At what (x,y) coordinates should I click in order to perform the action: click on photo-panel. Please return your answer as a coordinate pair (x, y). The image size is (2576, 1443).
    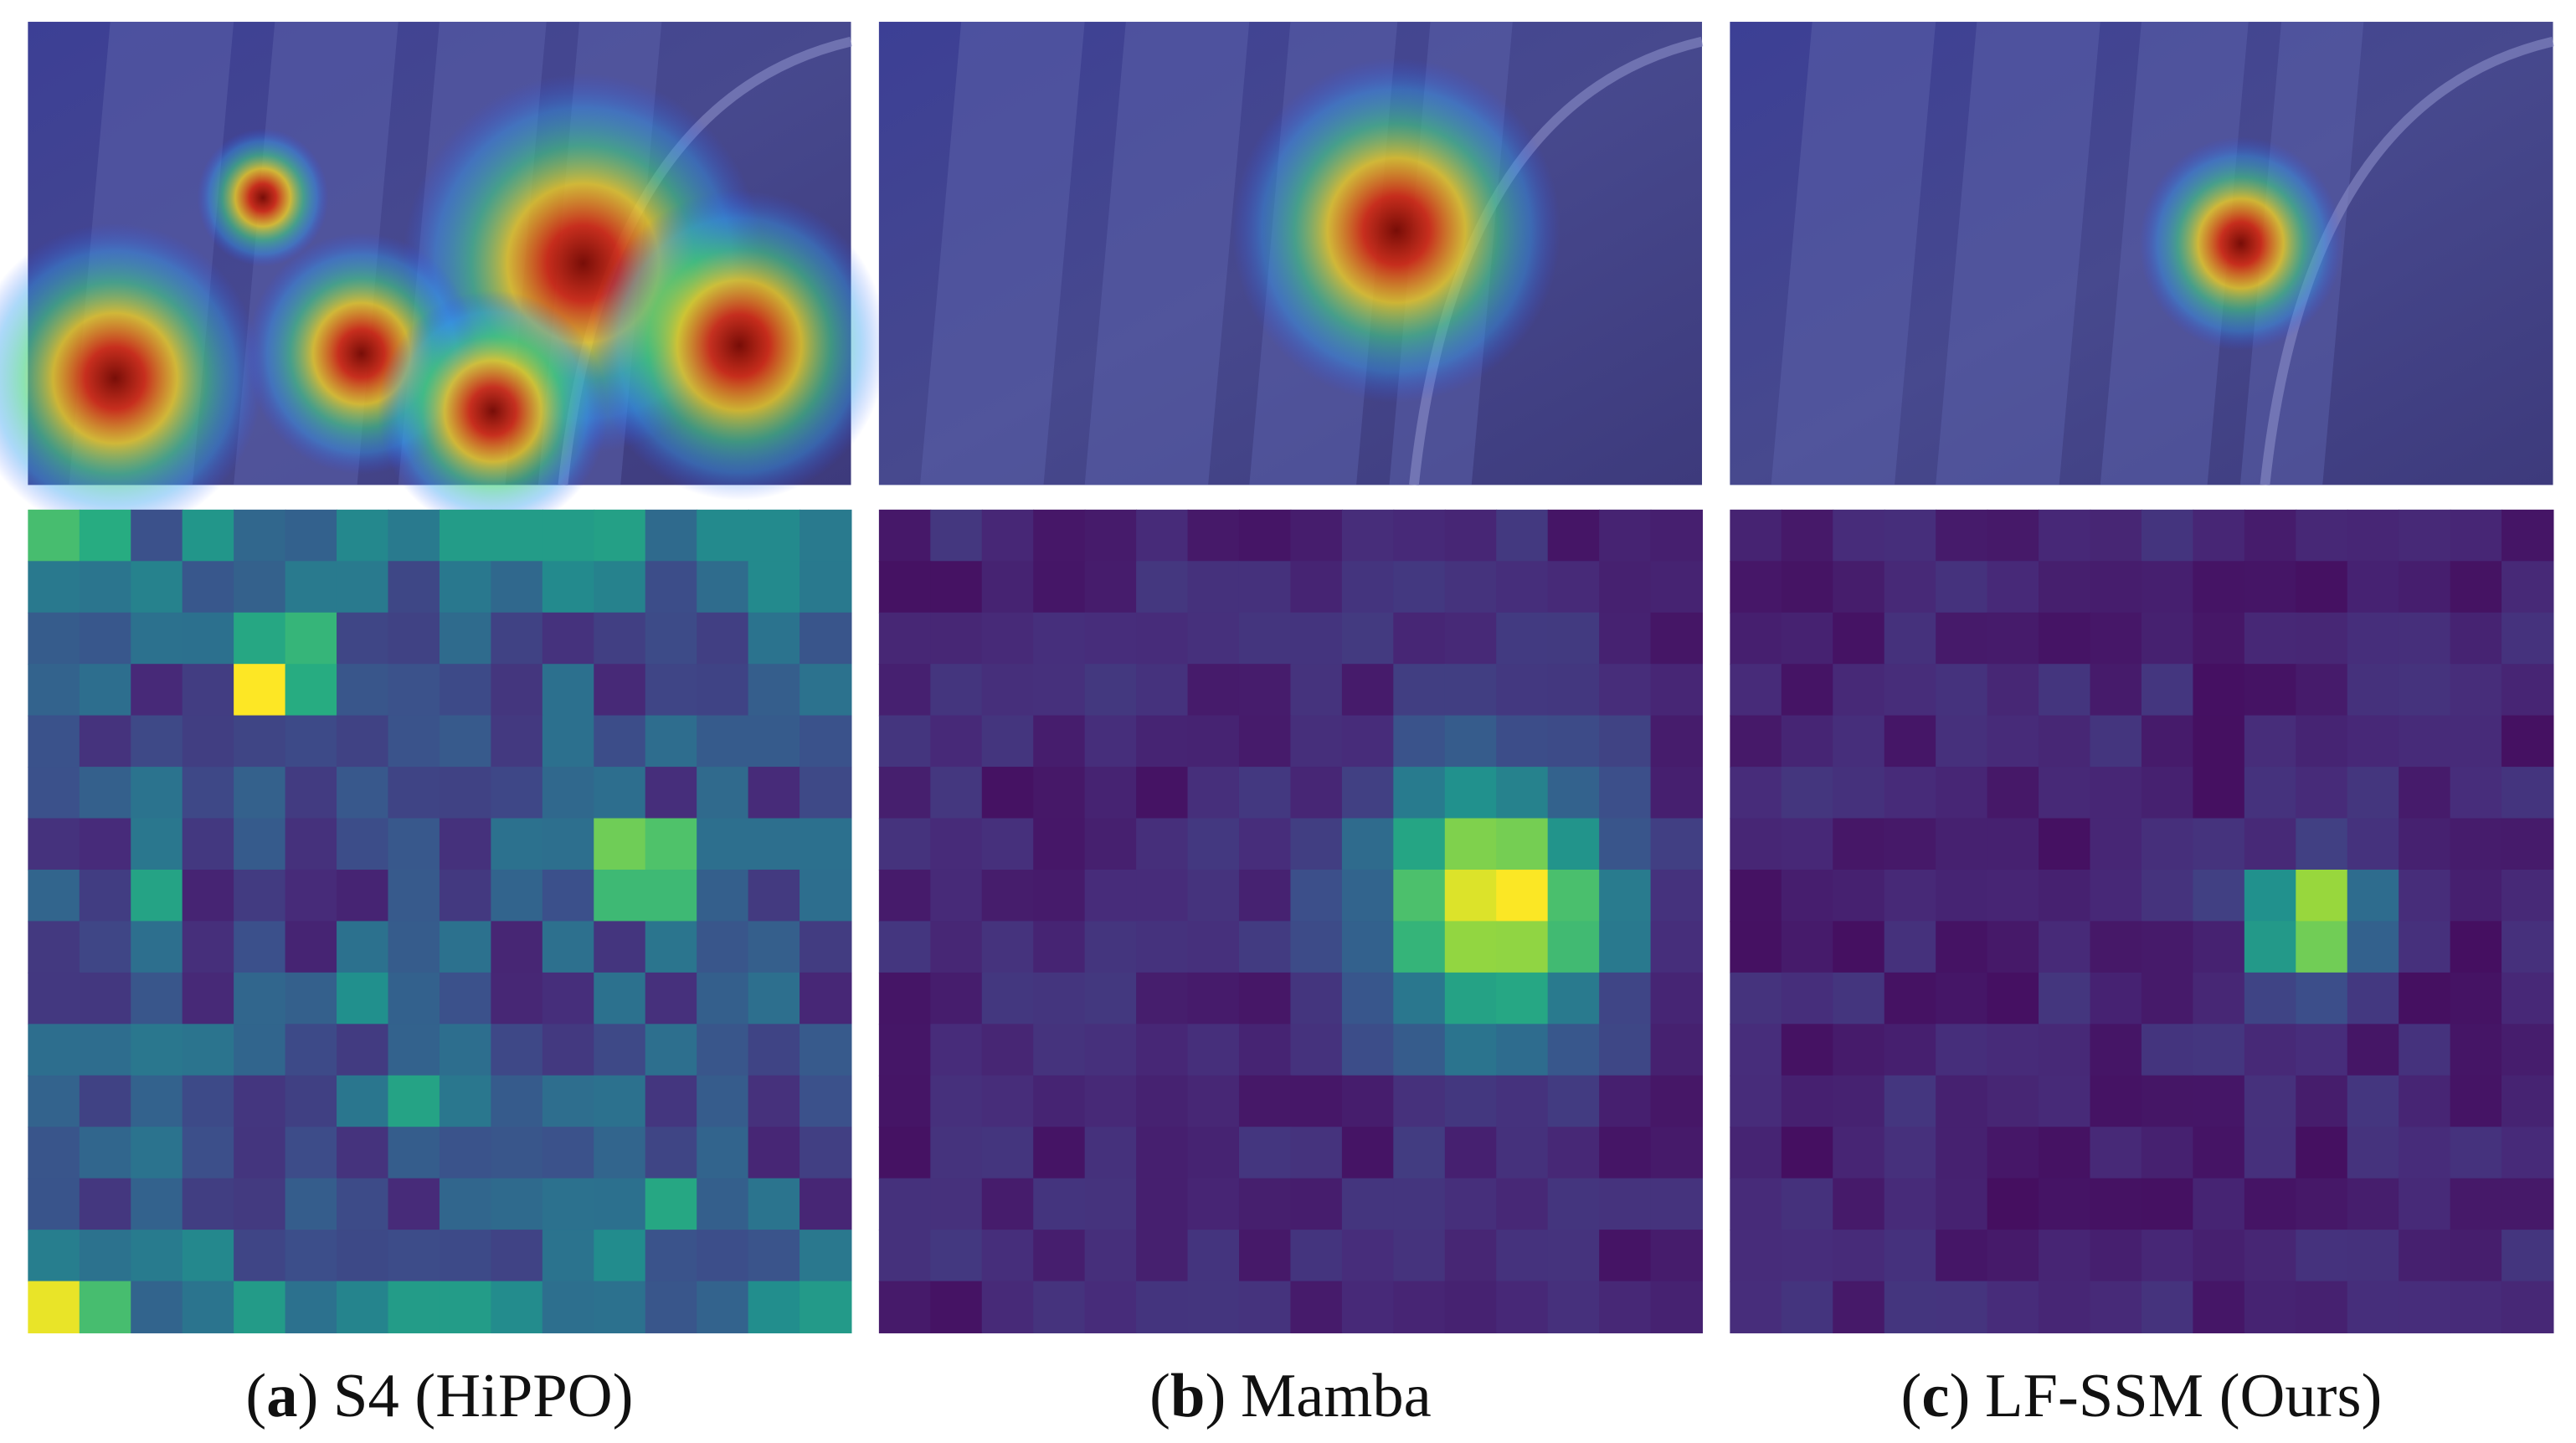
    Looking at the image, I should click on (2142, 254).